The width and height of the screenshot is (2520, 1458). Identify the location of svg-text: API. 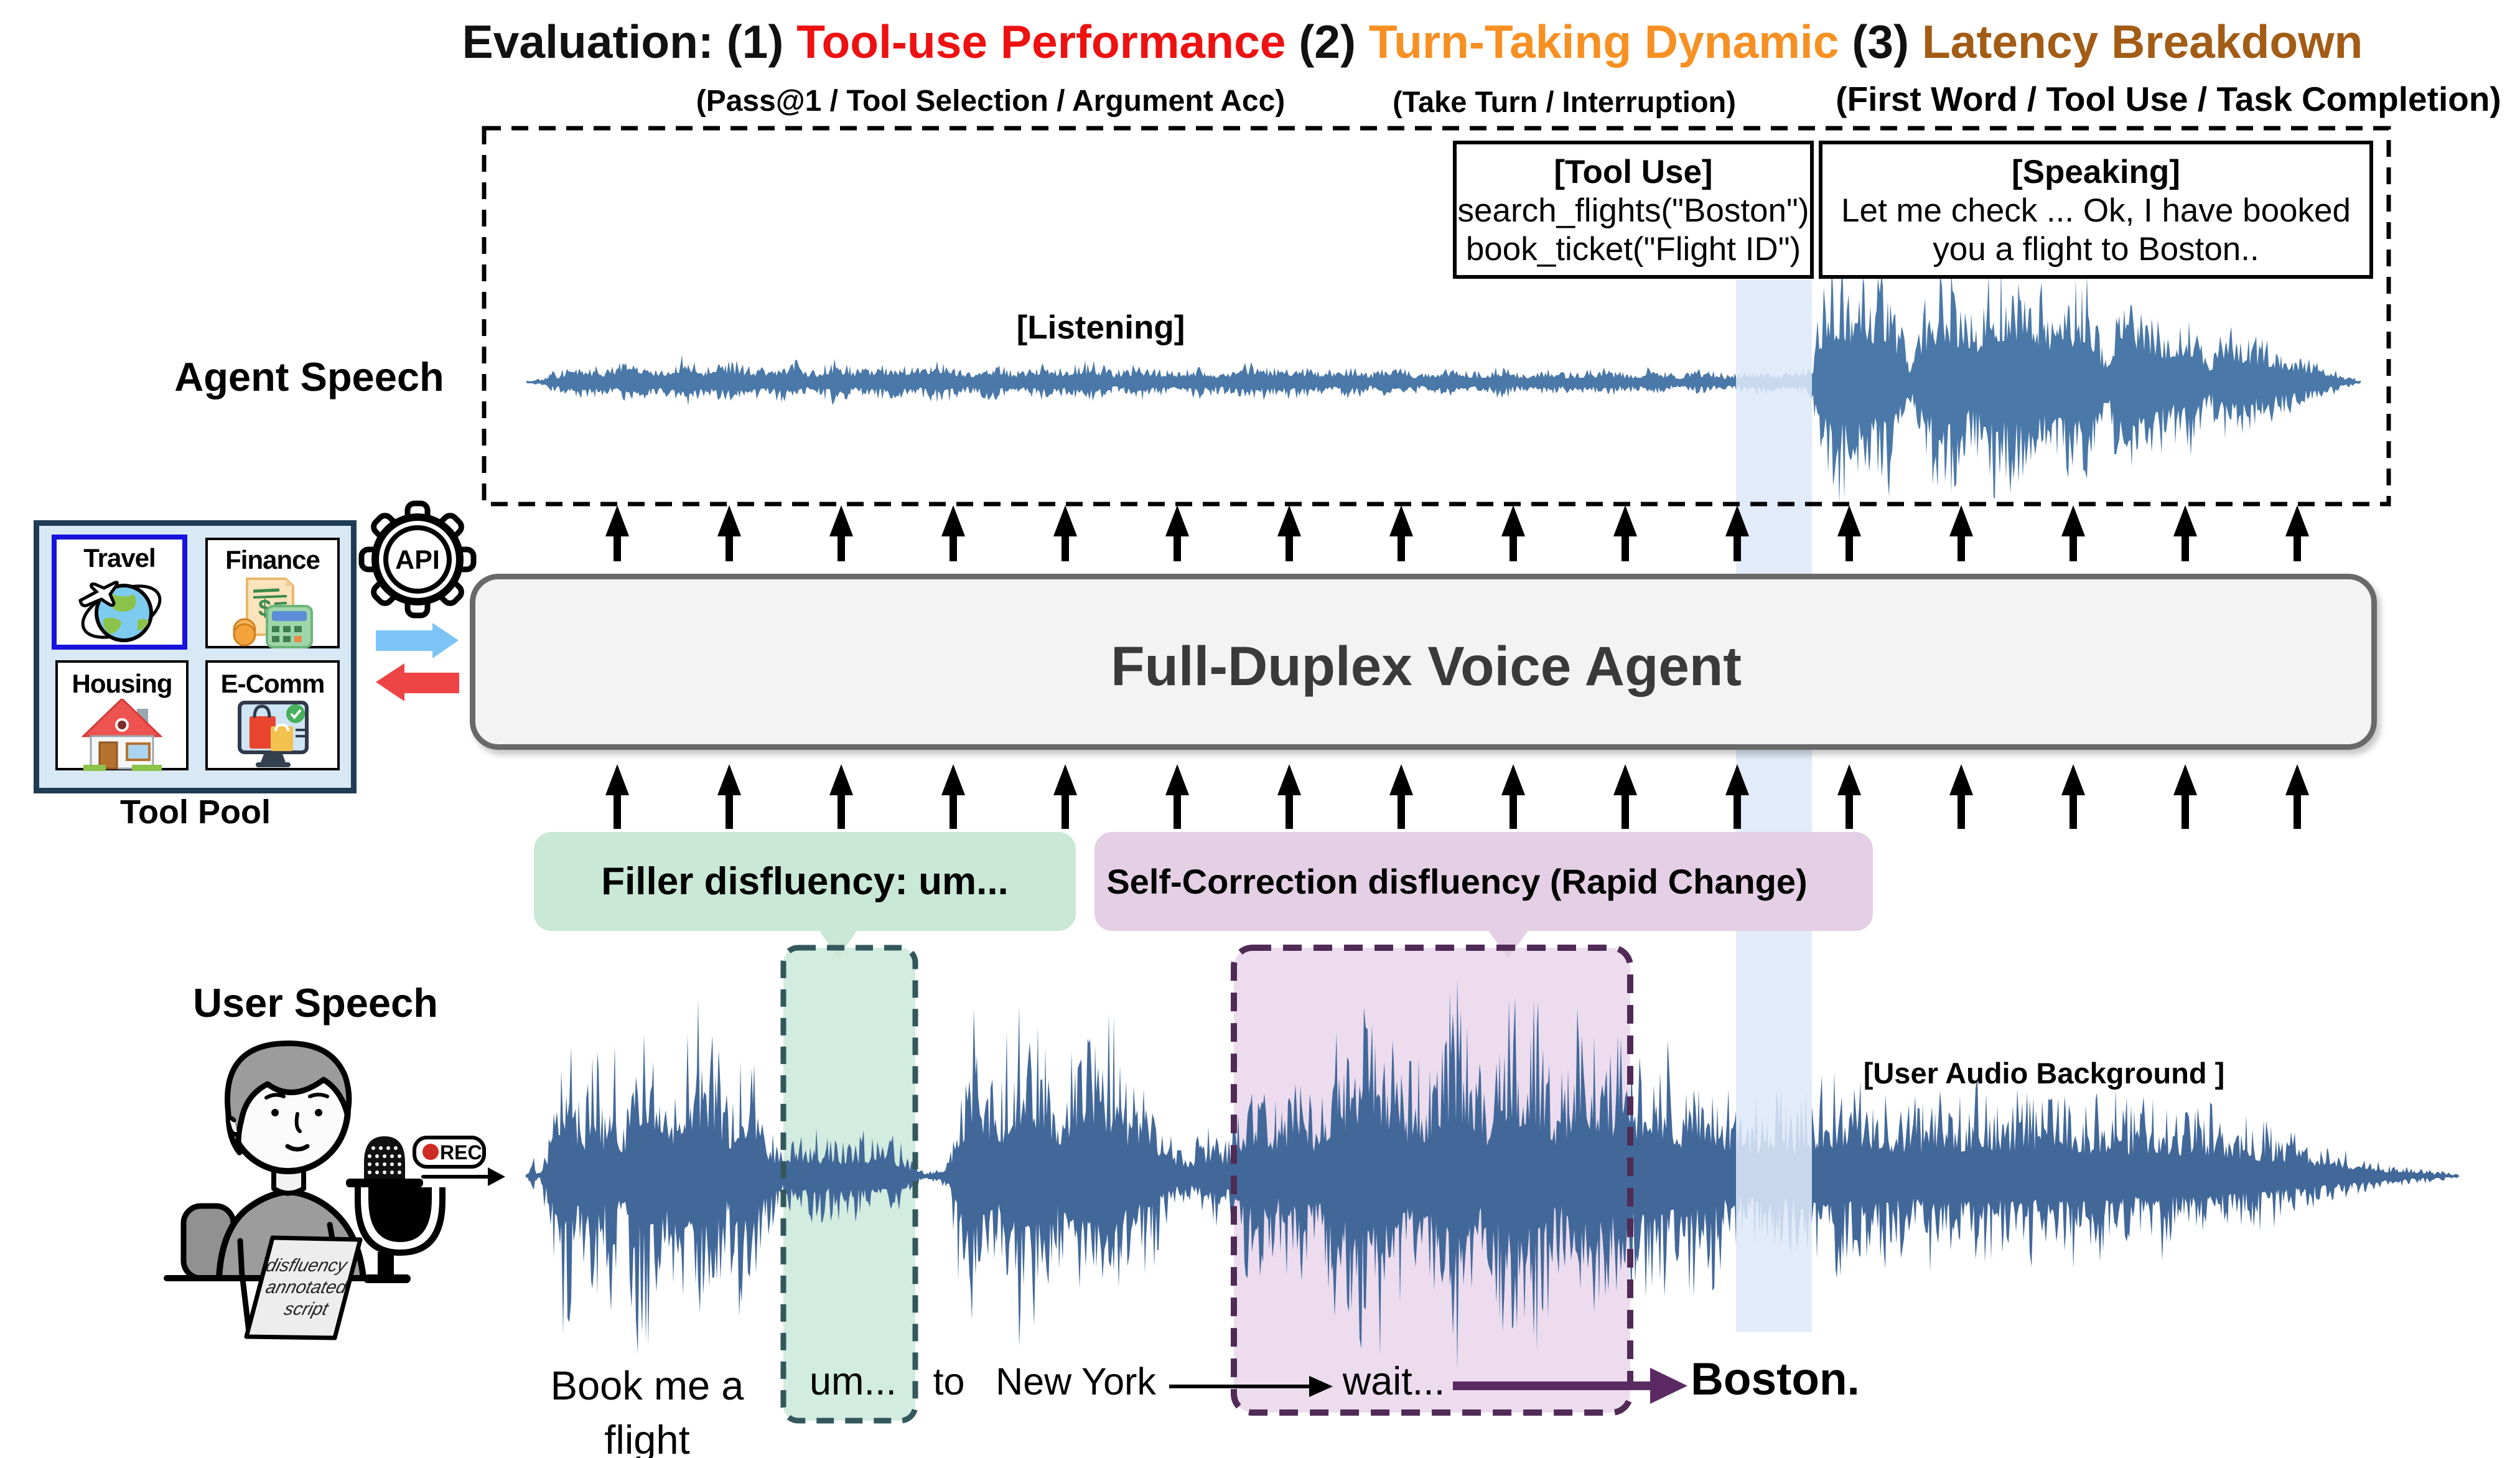
(417, 560).